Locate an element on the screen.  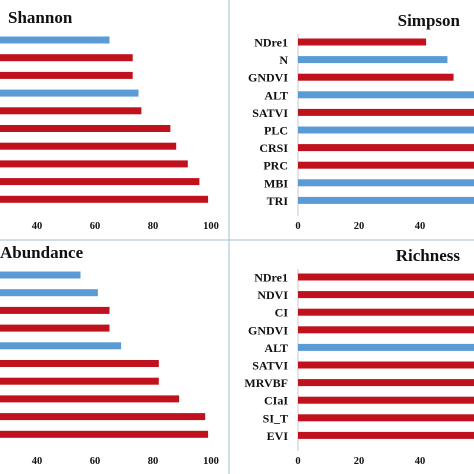
panel-title-richness: Richness is located at coordinates (428, 255).